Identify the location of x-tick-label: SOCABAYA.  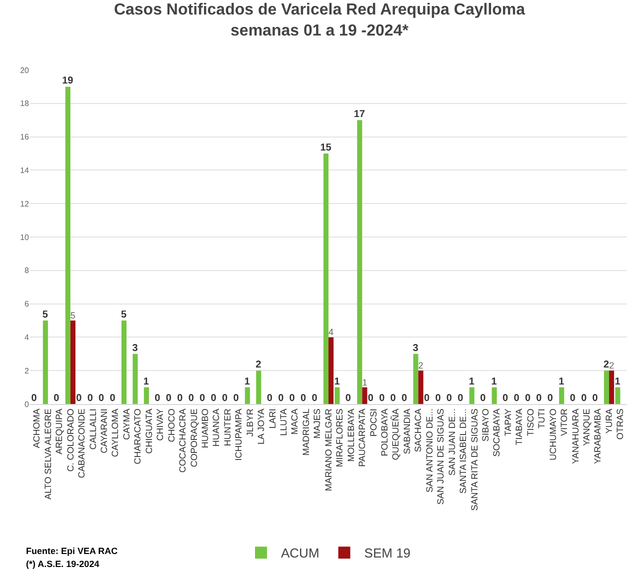
(497, 432).